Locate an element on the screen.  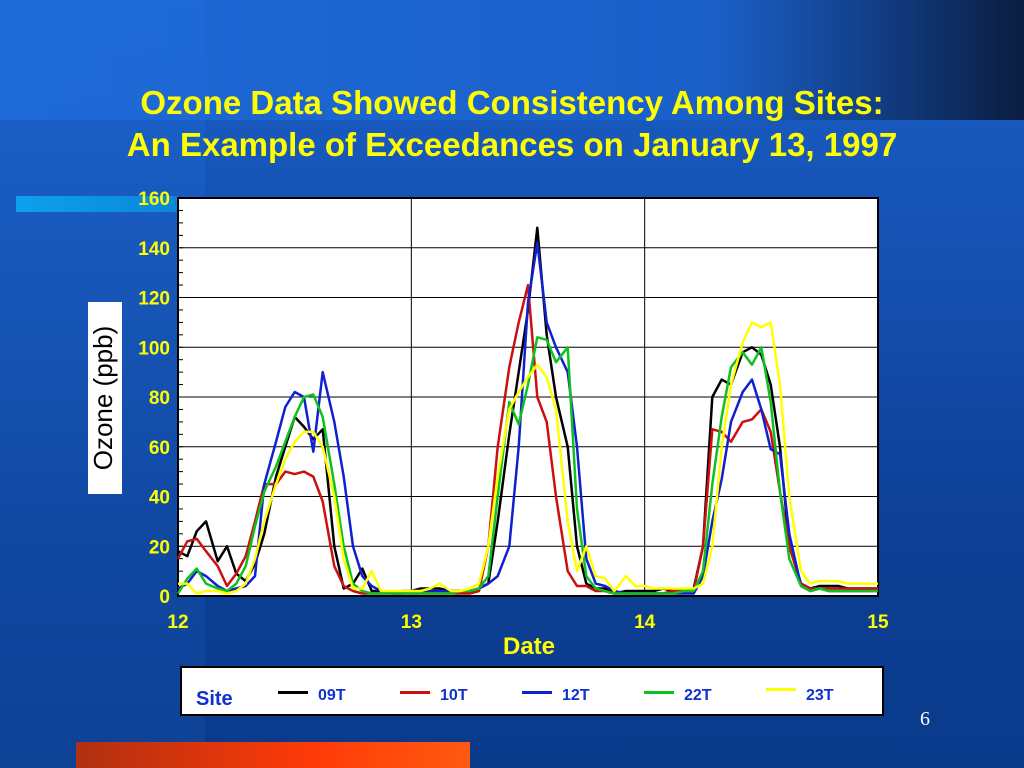
y-axis-label: Ozone (ppb) is located at coordinates (103, 398).